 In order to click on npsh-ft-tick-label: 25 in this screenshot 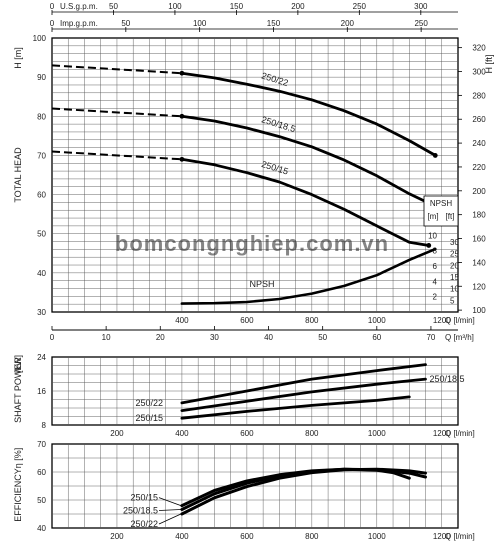, I will do `click(454, 254)`.